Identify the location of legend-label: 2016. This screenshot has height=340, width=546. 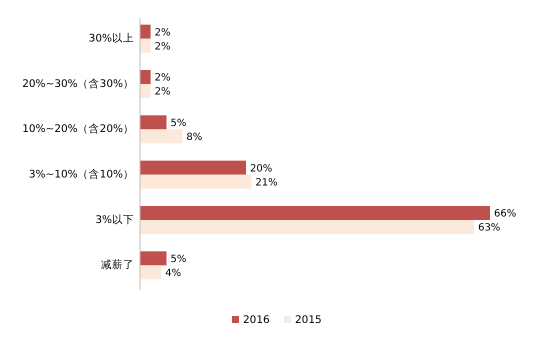
(256, 320).